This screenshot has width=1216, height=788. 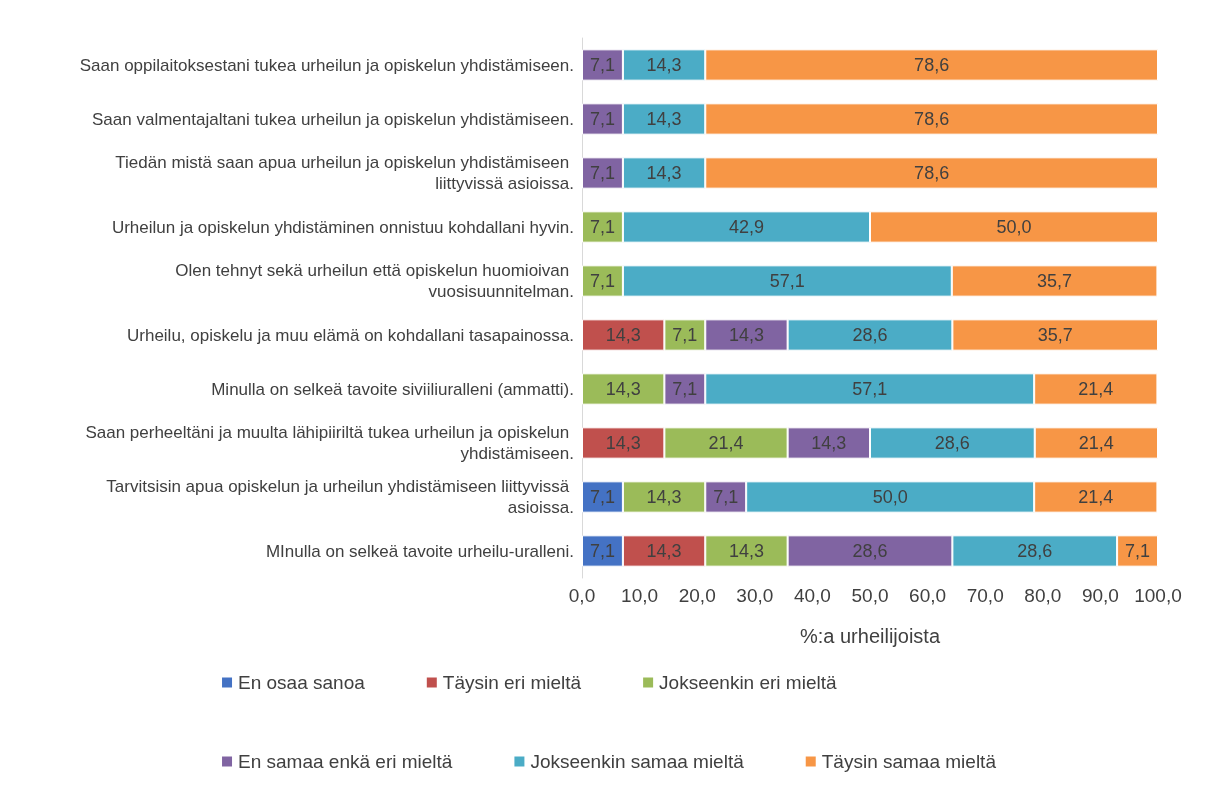 What do you see at coordinates (697, 595) in the screenshot?
I see `x-tick-label: 20,0` at bounding box center [697, 595].